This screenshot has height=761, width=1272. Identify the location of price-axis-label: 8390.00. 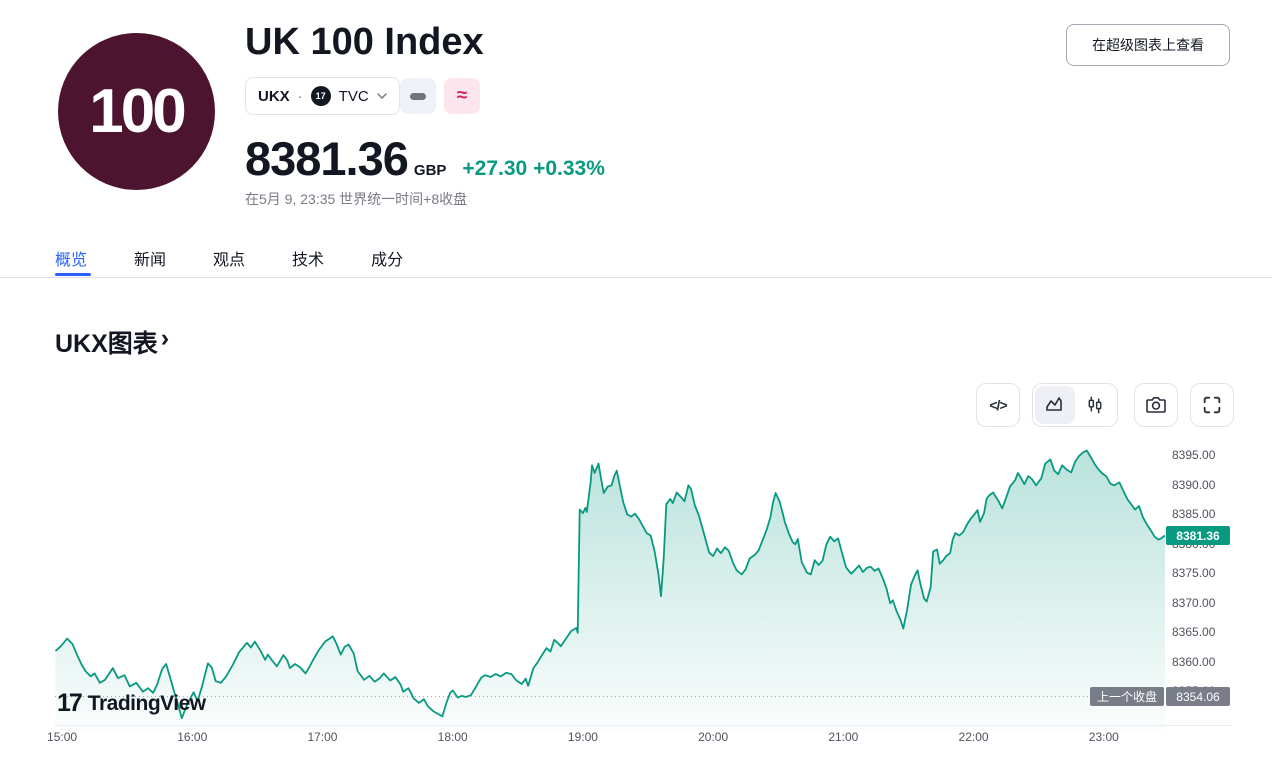
(1194, 484).